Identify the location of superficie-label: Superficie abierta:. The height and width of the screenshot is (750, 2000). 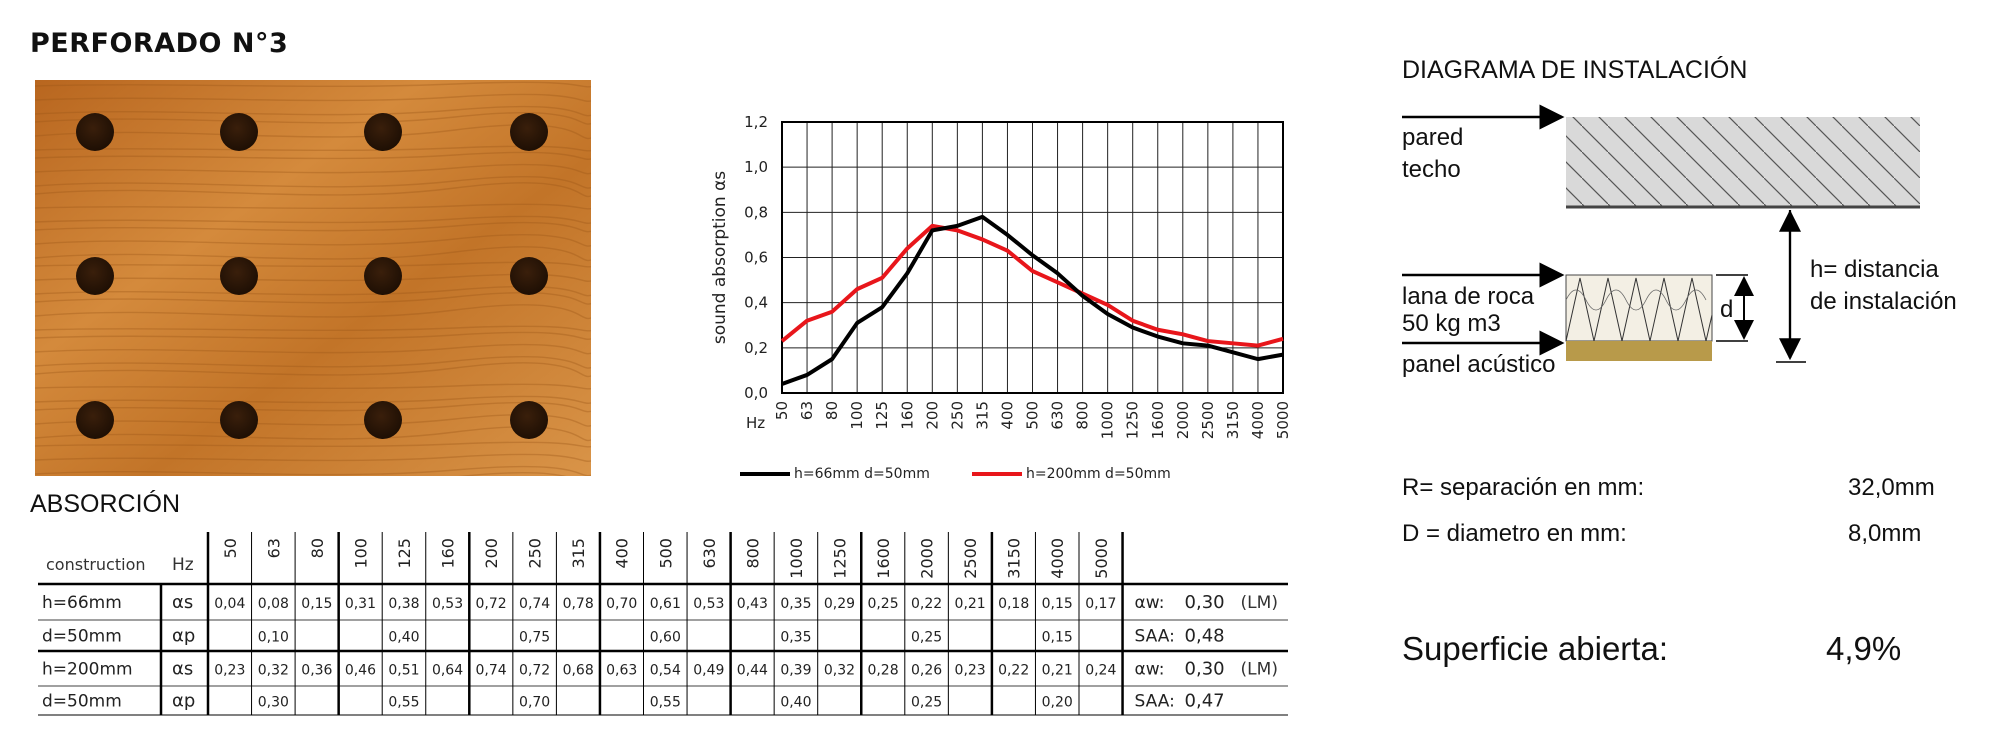
(1535, 648).